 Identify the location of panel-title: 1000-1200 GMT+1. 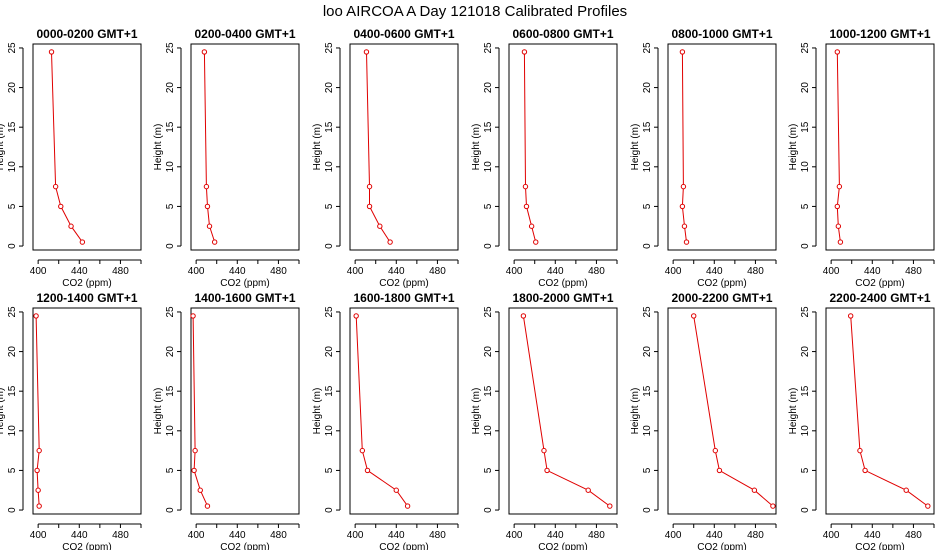
(879, 34).